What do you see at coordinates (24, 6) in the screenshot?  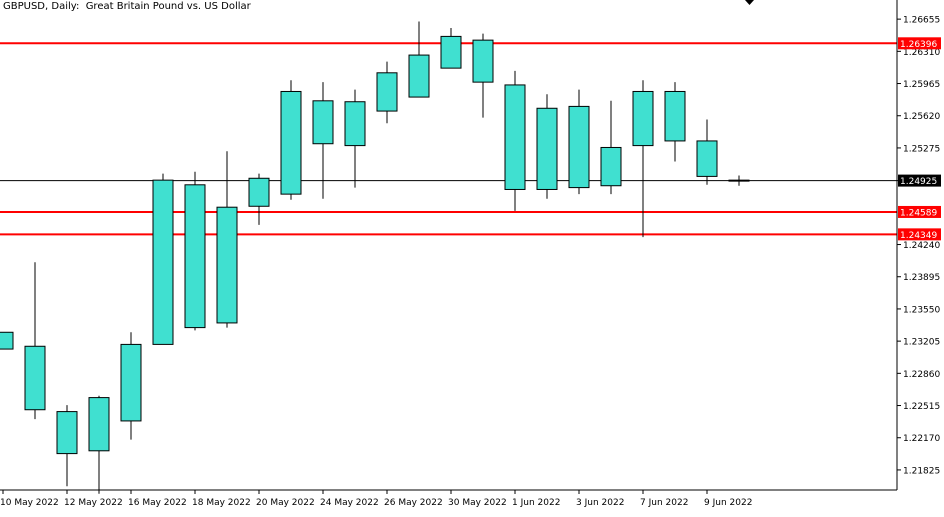 I see `symbol-label: GBPUSD` at bounding box center [24, 6].